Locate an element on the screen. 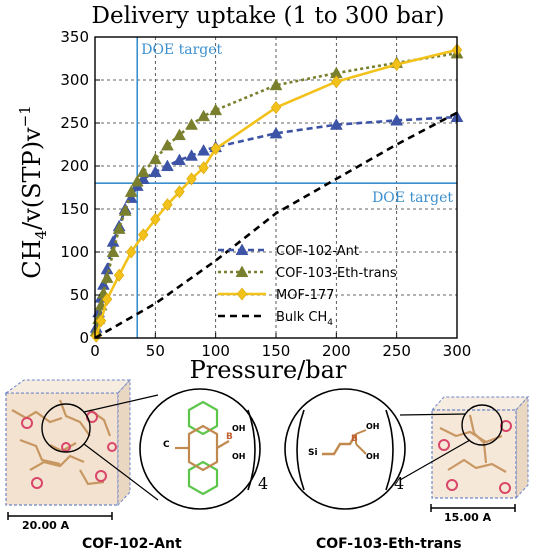 The width and height of the screenshot is (537, 554). y-label-sub: 4 is located at coordinates (41, 235).